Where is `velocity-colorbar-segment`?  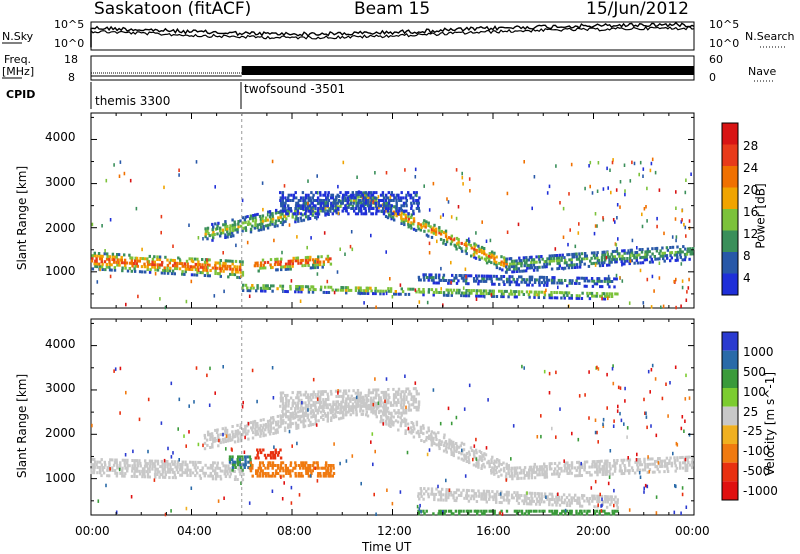 velocity-colorbar-segment is located at coordinates (730, 397).